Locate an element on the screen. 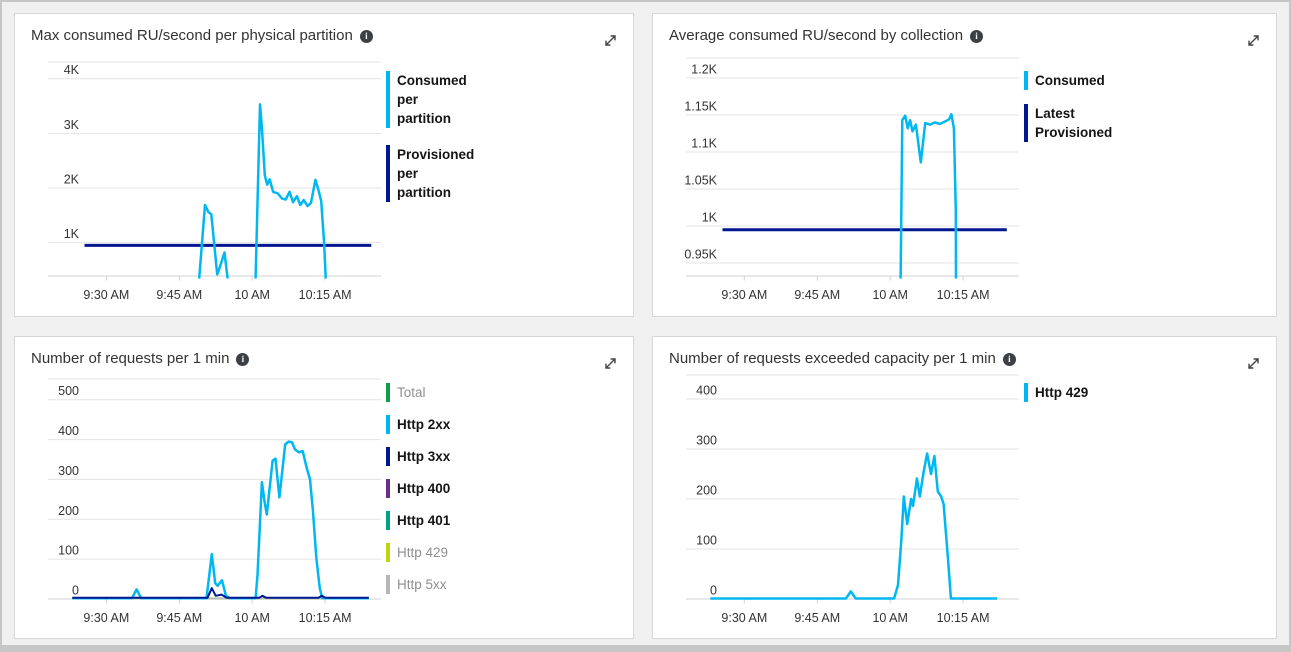 This screenshot has height=652, width=1291. legend-item-provisioned-per-partition: Provisioned per partition is located at coordinates (430, 173).